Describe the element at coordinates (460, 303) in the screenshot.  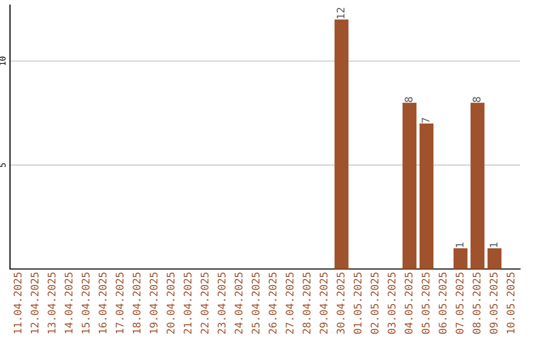
I see `x-tick-label: 07.05.2025` at that location.